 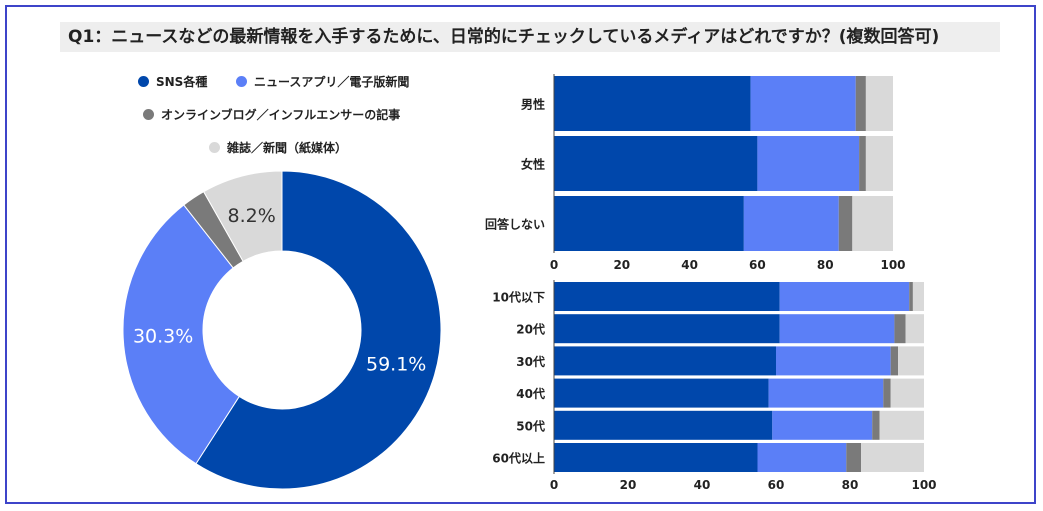 What do you see at coordinates (911, 296) in the screenshot?
I see `bar-age-0-blog` at bounding box center [911, 296].